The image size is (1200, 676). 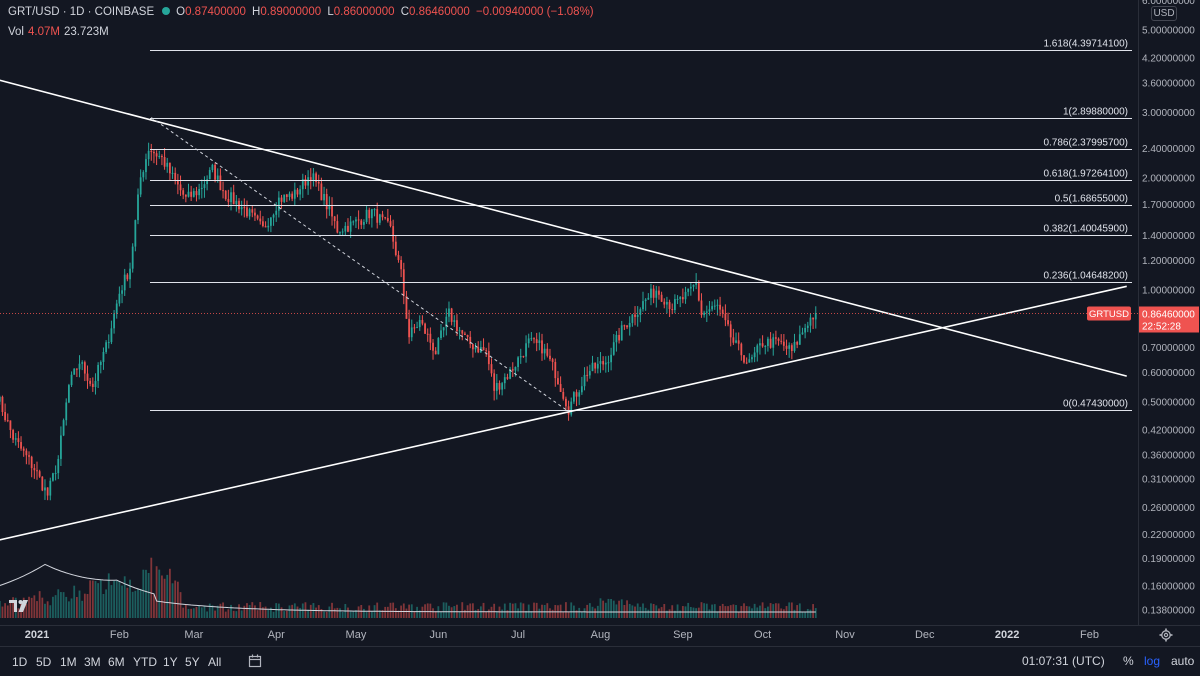 I want to click on percent-scale-toggle: %, so click(x=1128, y=661).